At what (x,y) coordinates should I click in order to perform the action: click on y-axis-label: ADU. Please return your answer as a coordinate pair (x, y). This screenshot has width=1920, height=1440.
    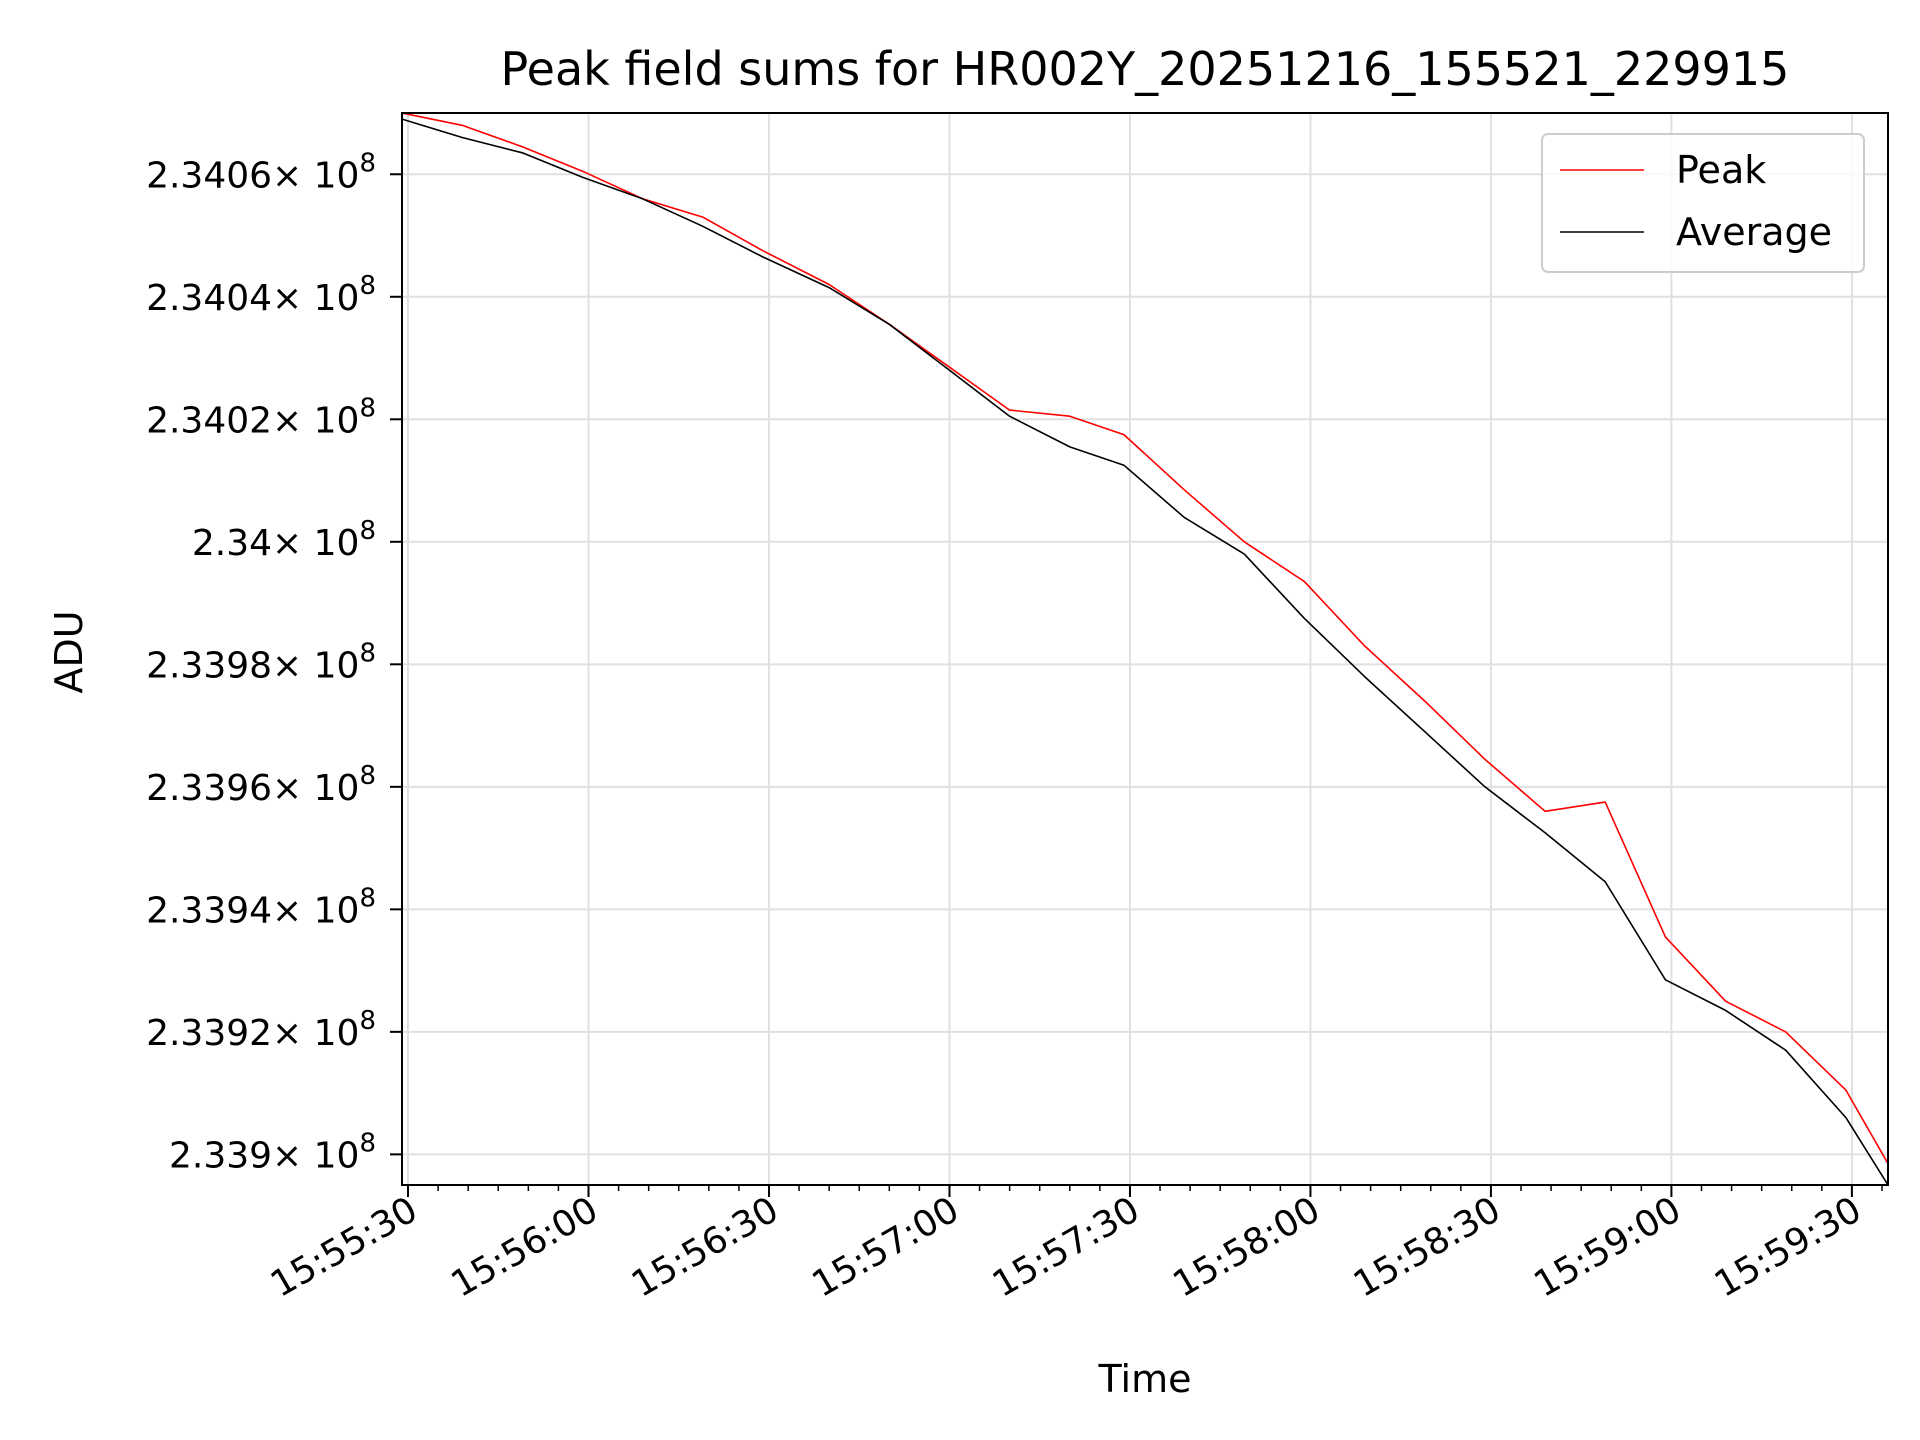
    Looking at the image, I should click on (69, 651).